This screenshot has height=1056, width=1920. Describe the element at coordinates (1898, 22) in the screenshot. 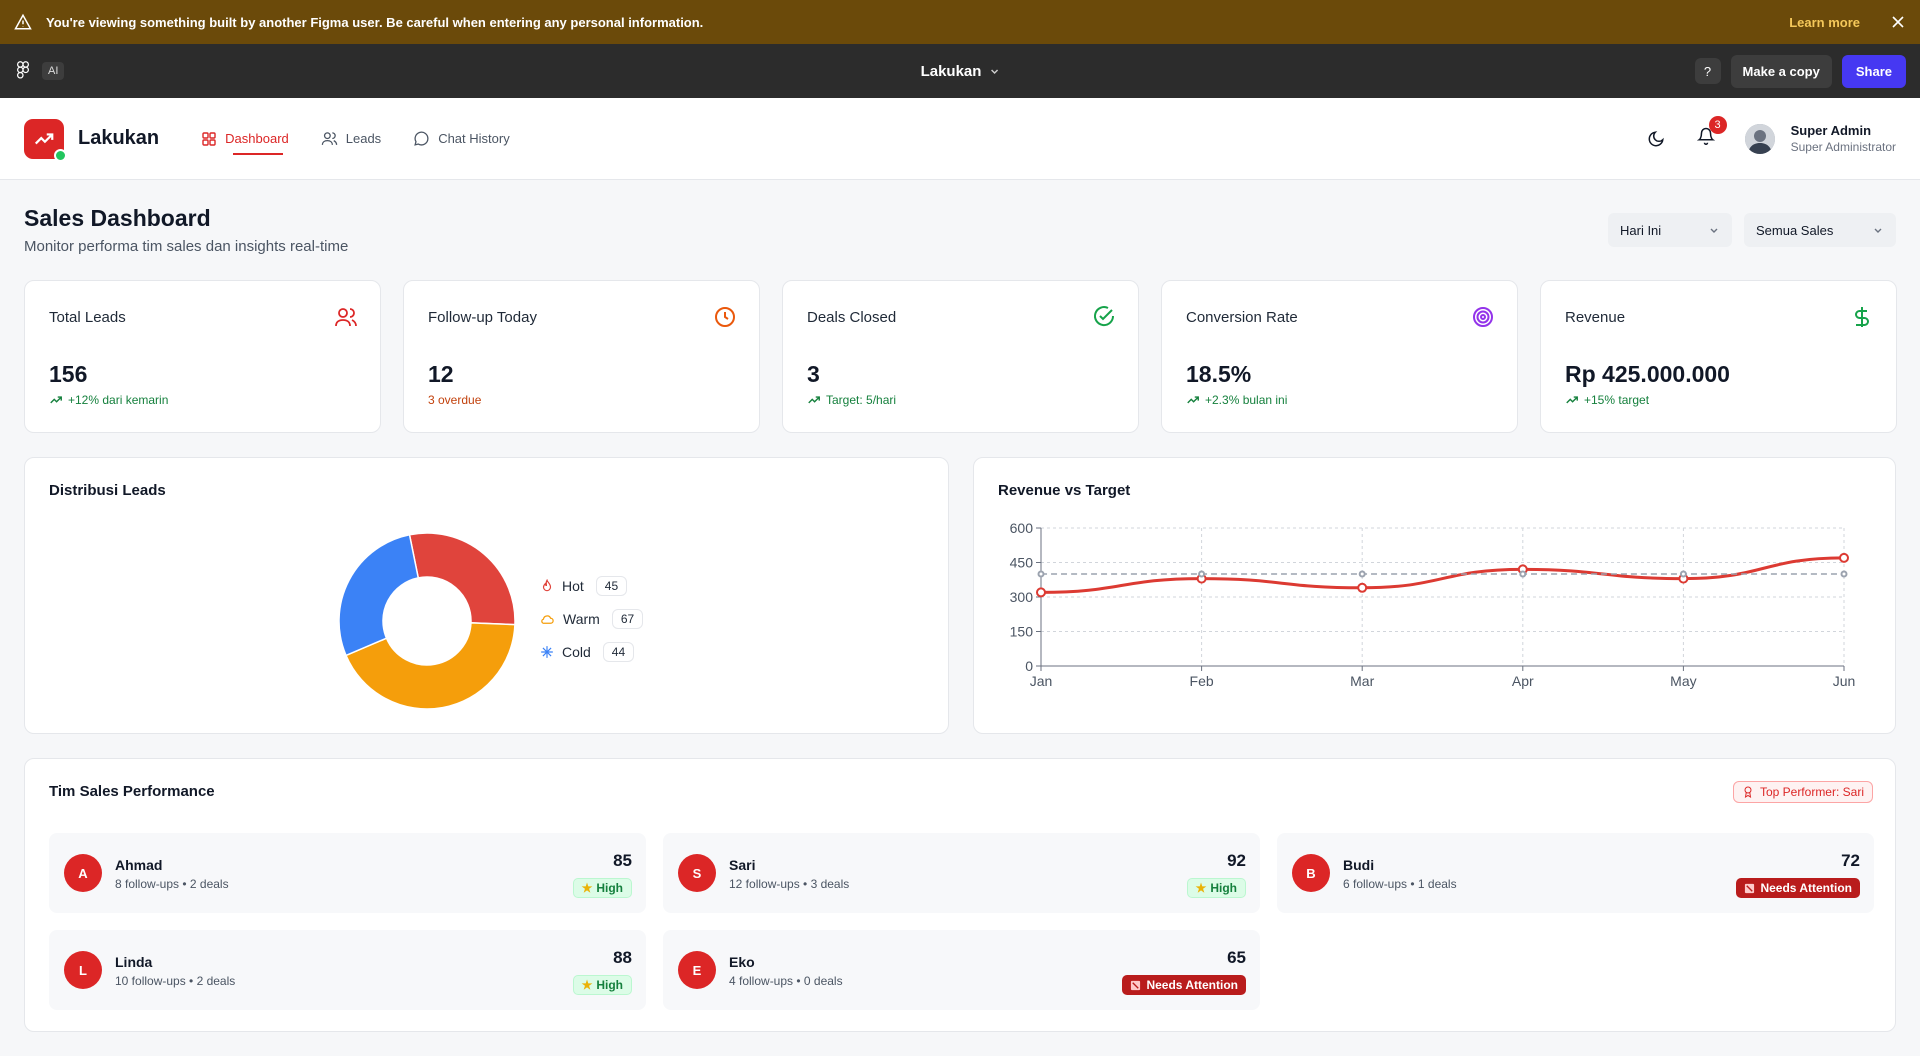

I see `close-icon` at that location.